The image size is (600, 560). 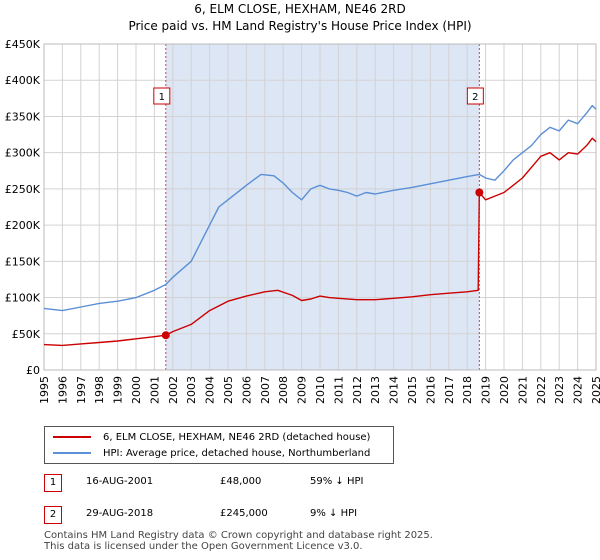 What do you see at coordinates (338, 390) in the screenshot?
I see `x-tick-label: 2011` at bounding box center [338, 390].